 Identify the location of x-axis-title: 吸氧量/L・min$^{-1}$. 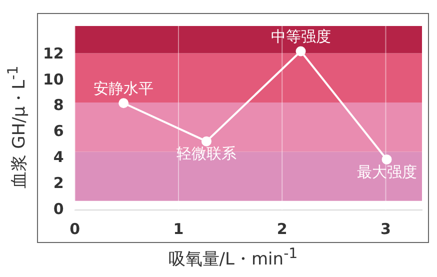
(233, 258).